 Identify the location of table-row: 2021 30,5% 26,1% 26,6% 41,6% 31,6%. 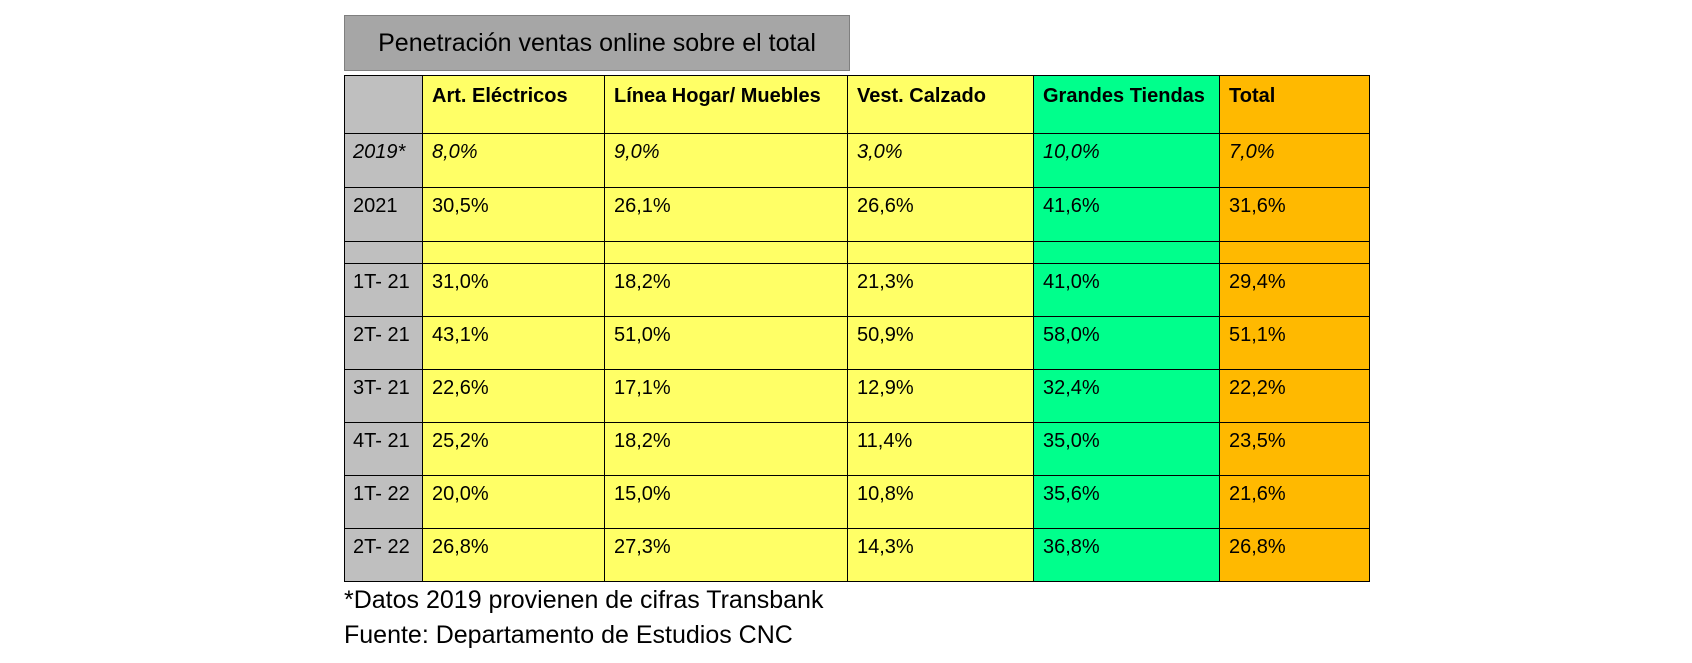
(857, 214).